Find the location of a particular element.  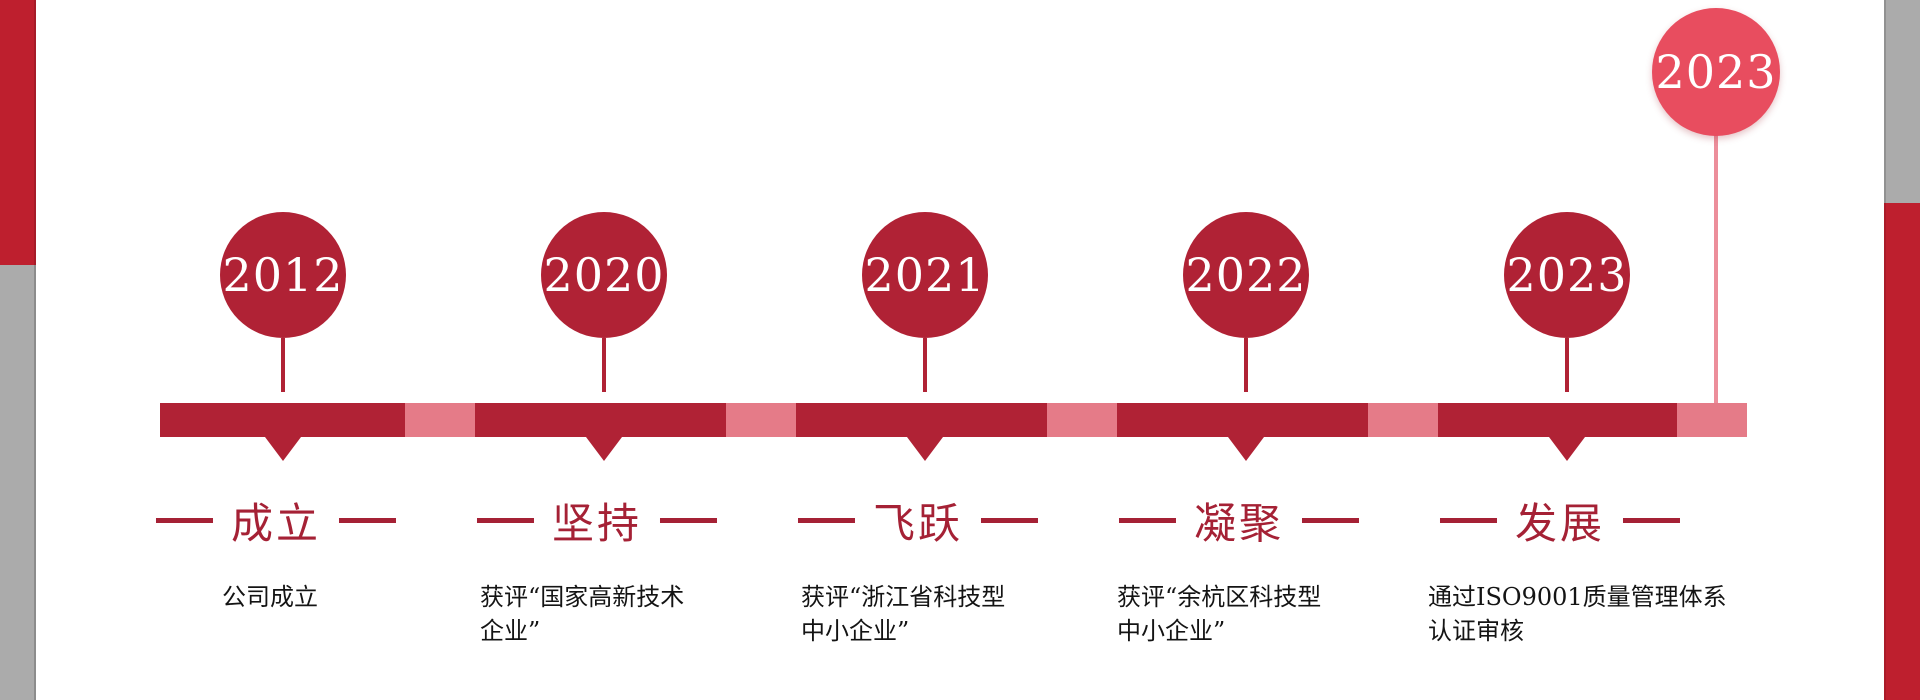

milestone-label: 成立 is located at coordinates (276, 523).